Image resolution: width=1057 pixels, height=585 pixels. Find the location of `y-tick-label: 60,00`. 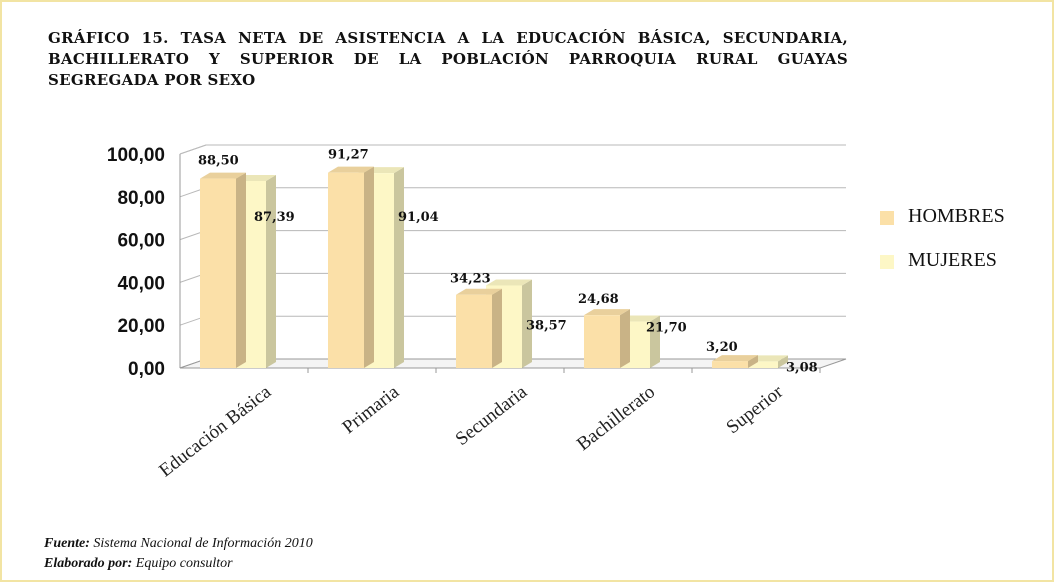

y-tick-label: 60,00 is located at coordinates (141, 241).